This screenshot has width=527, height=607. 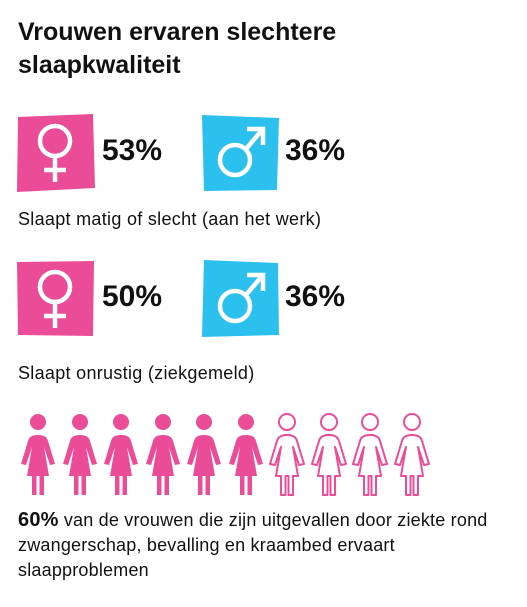 I want to click on page-title: Vrouwen ervaren slechtere slaapkwaliteit, so click(x=177, y=48).